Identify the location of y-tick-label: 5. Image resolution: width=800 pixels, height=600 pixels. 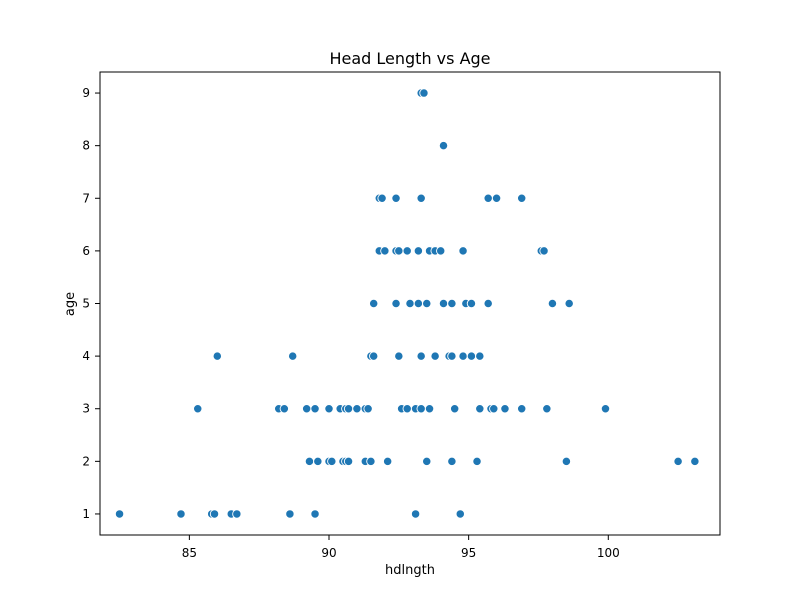
(86, 304).